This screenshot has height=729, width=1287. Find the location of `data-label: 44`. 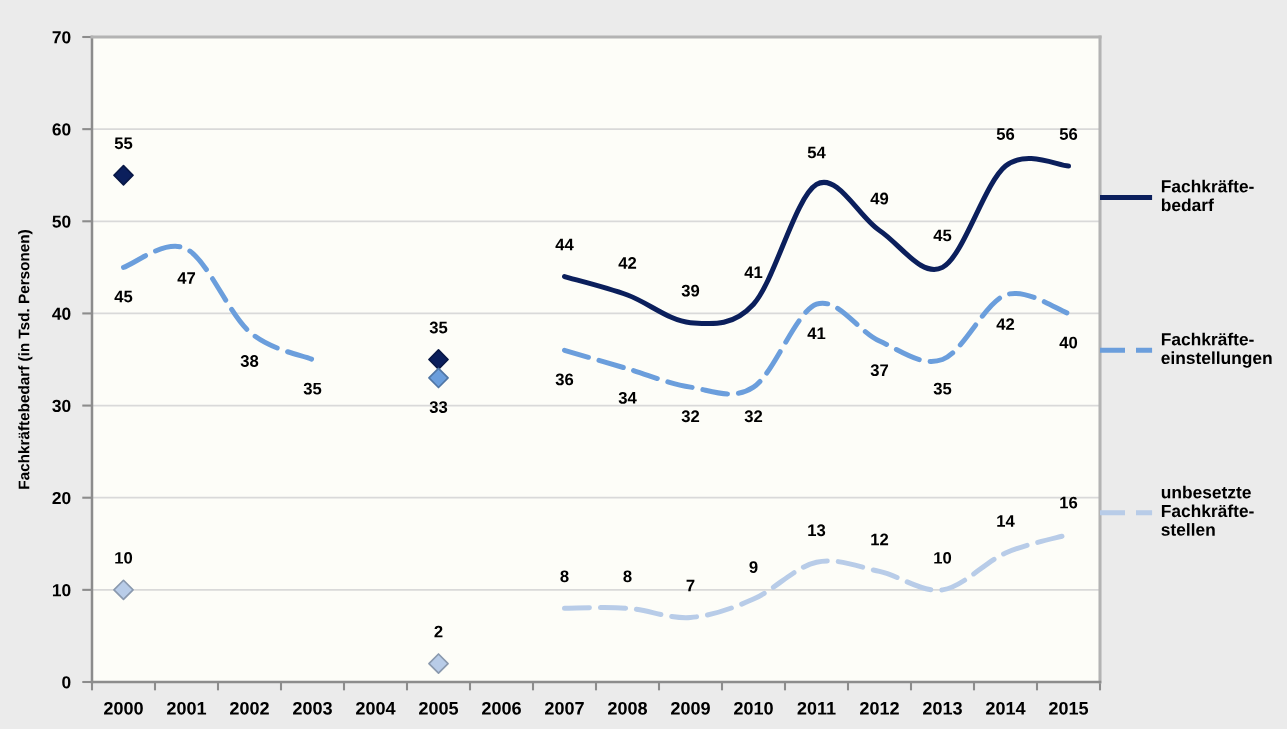

data-label: 44 is located at coordinates (564, 244).